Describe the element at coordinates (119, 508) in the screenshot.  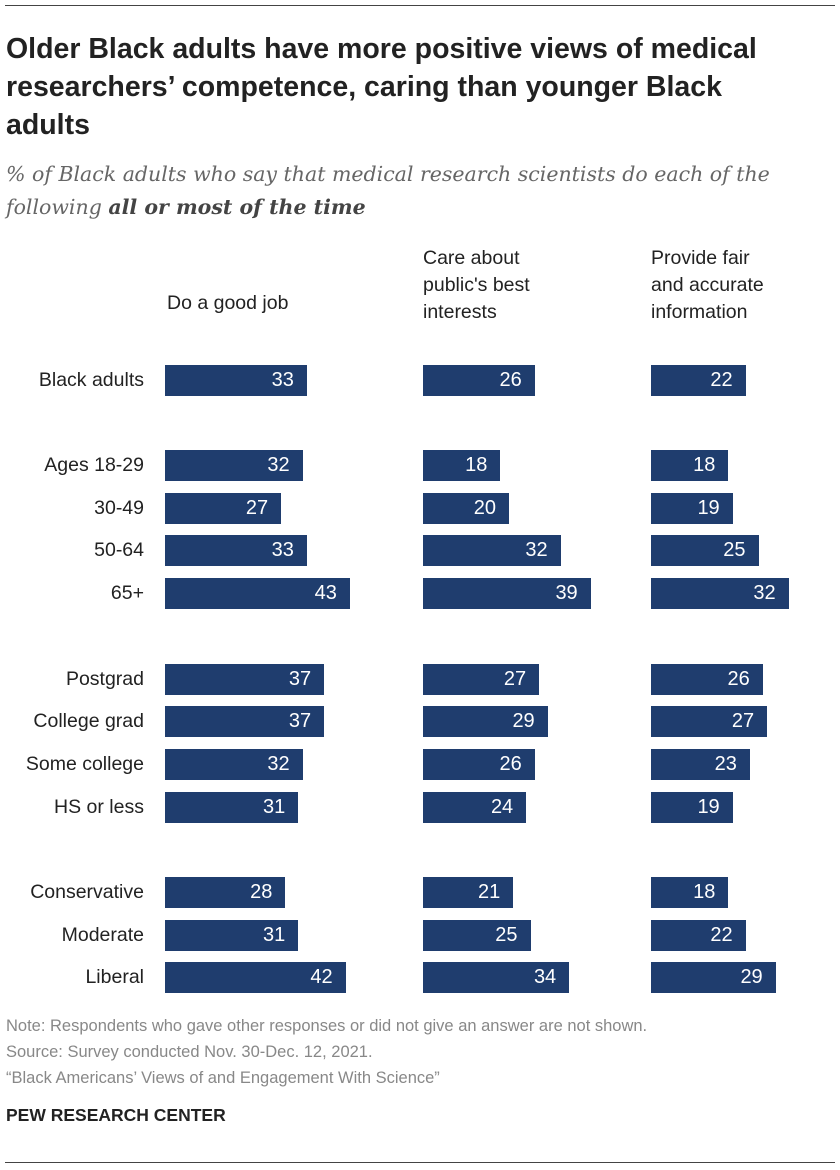
I see `category-label: 30-49` at that location.